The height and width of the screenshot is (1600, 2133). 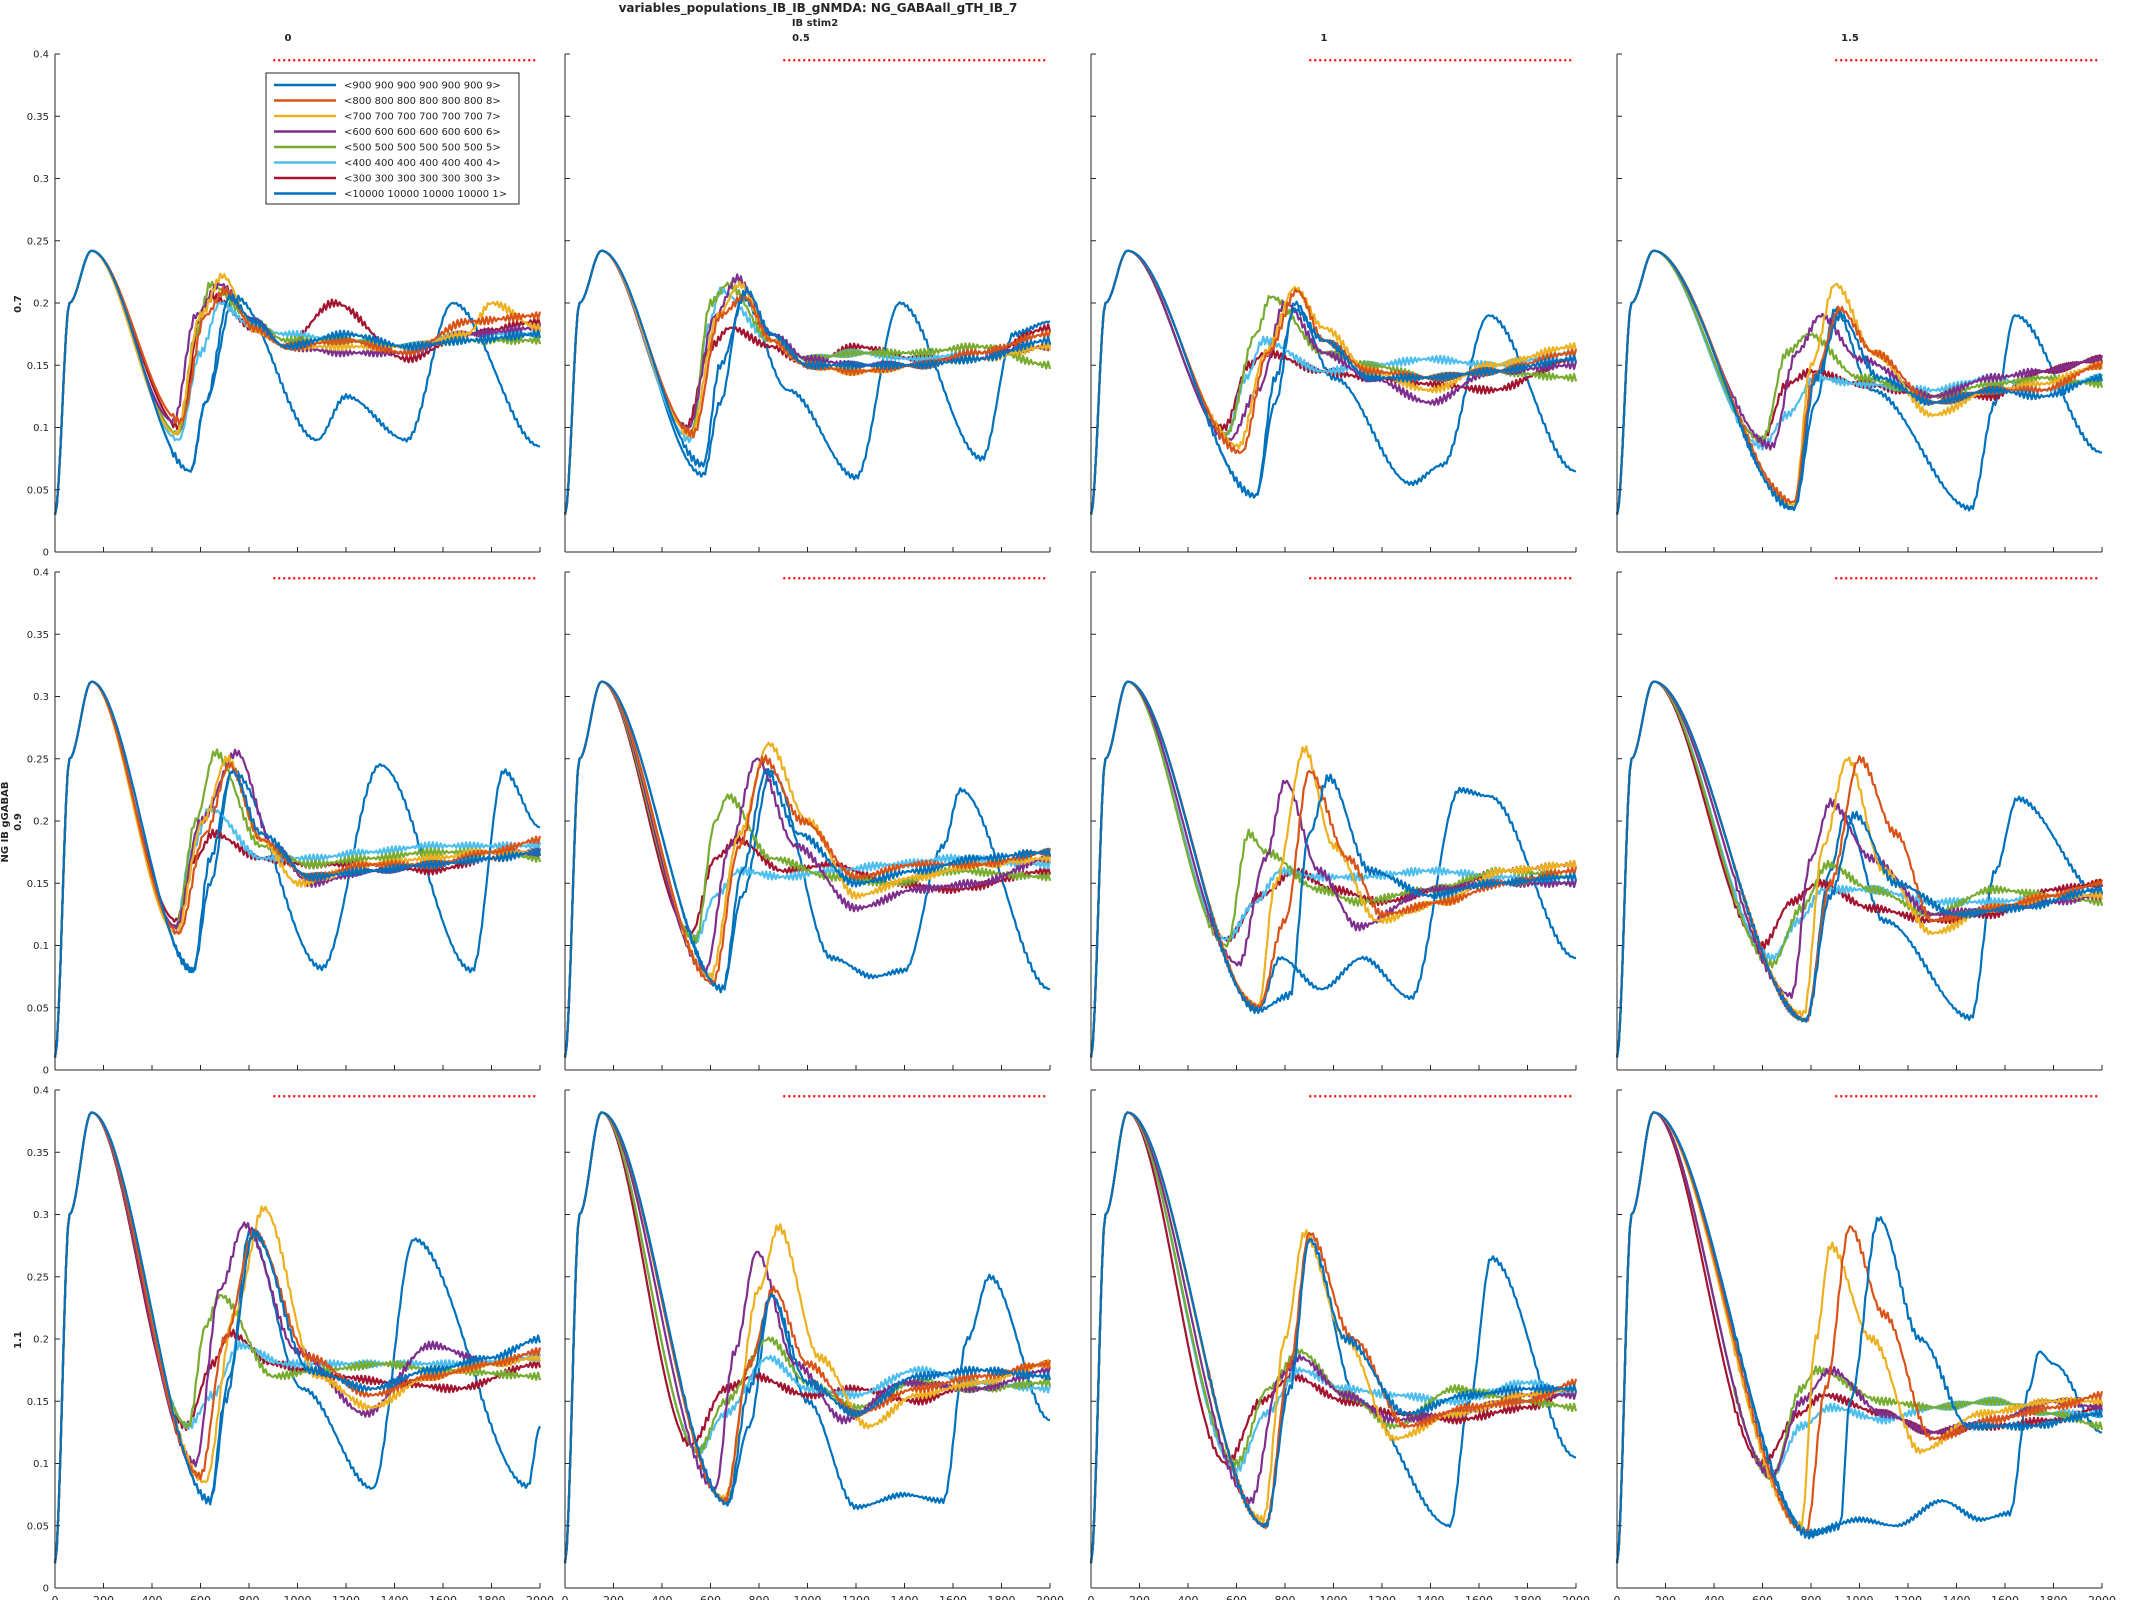 What do you see at coordinates (41, 1464) in the screenshot?
I see `y-tick-label: 0.1` at bounding box center [41, 1464].